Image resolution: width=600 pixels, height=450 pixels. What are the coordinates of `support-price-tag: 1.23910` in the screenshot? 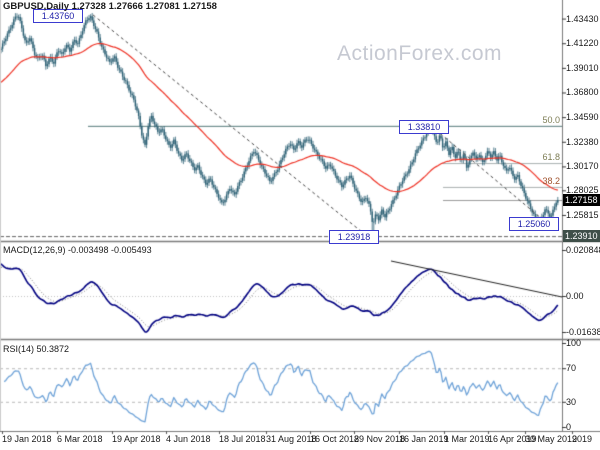 It's located at (581, 236).